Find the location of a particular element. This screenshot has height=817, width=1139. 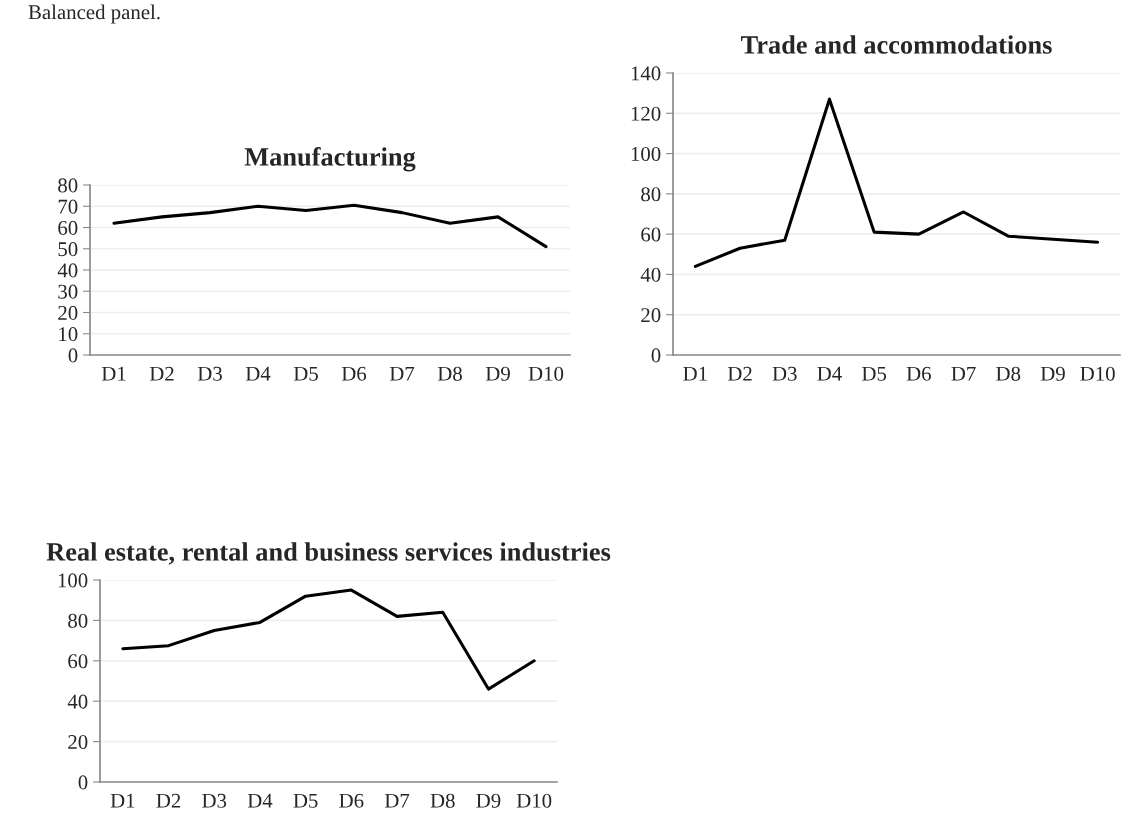

y-tick-label: 120 is located at coordinates (646, 113).